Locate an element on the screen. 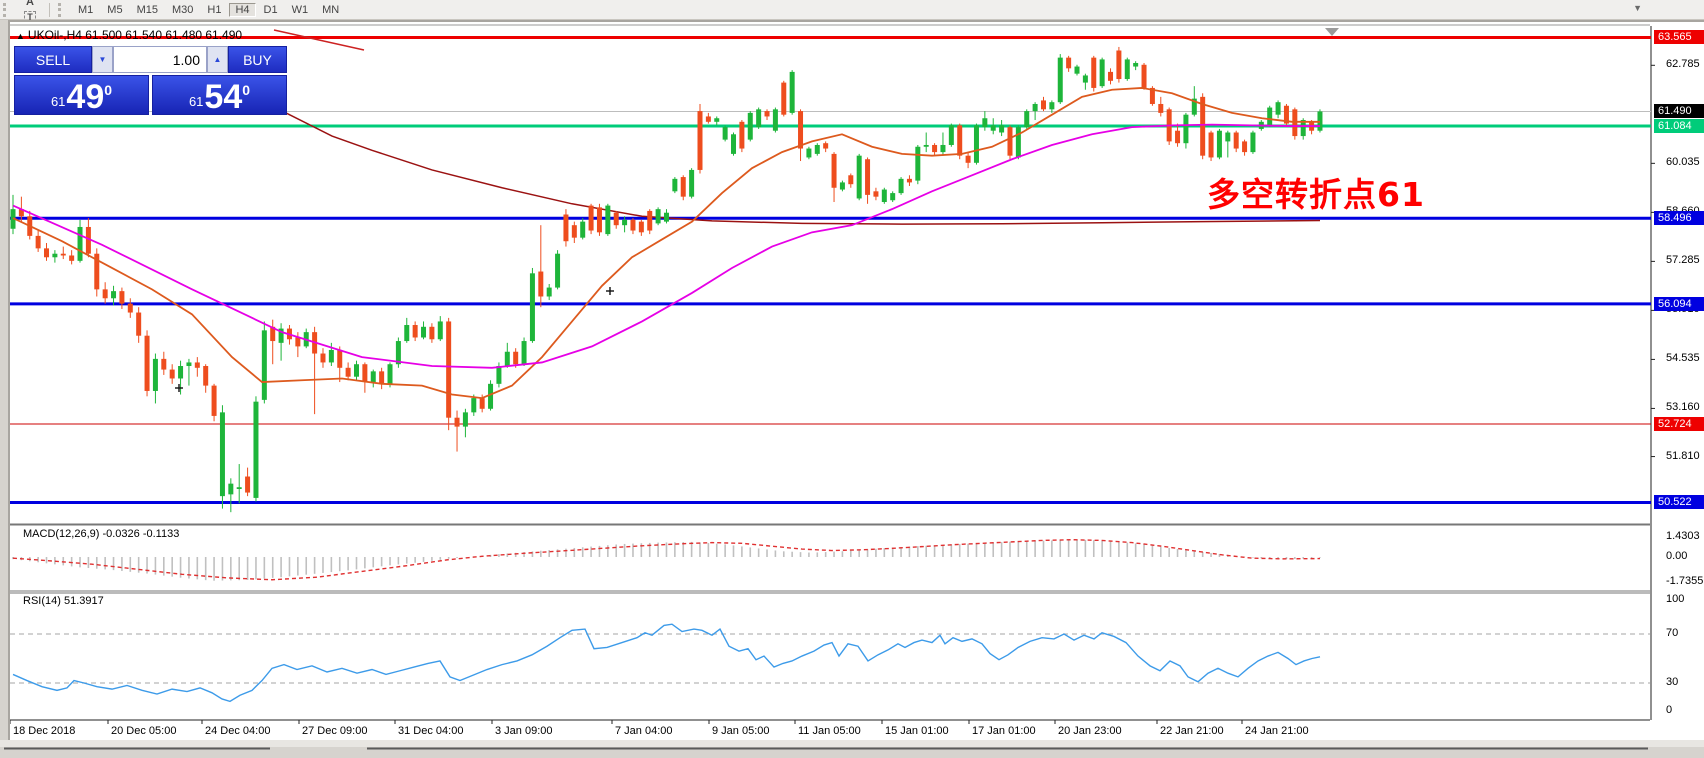 The height and width of the screenshot is (758, 1704). rsi-axis-label: 100 is located at coordinates (1675, 599).